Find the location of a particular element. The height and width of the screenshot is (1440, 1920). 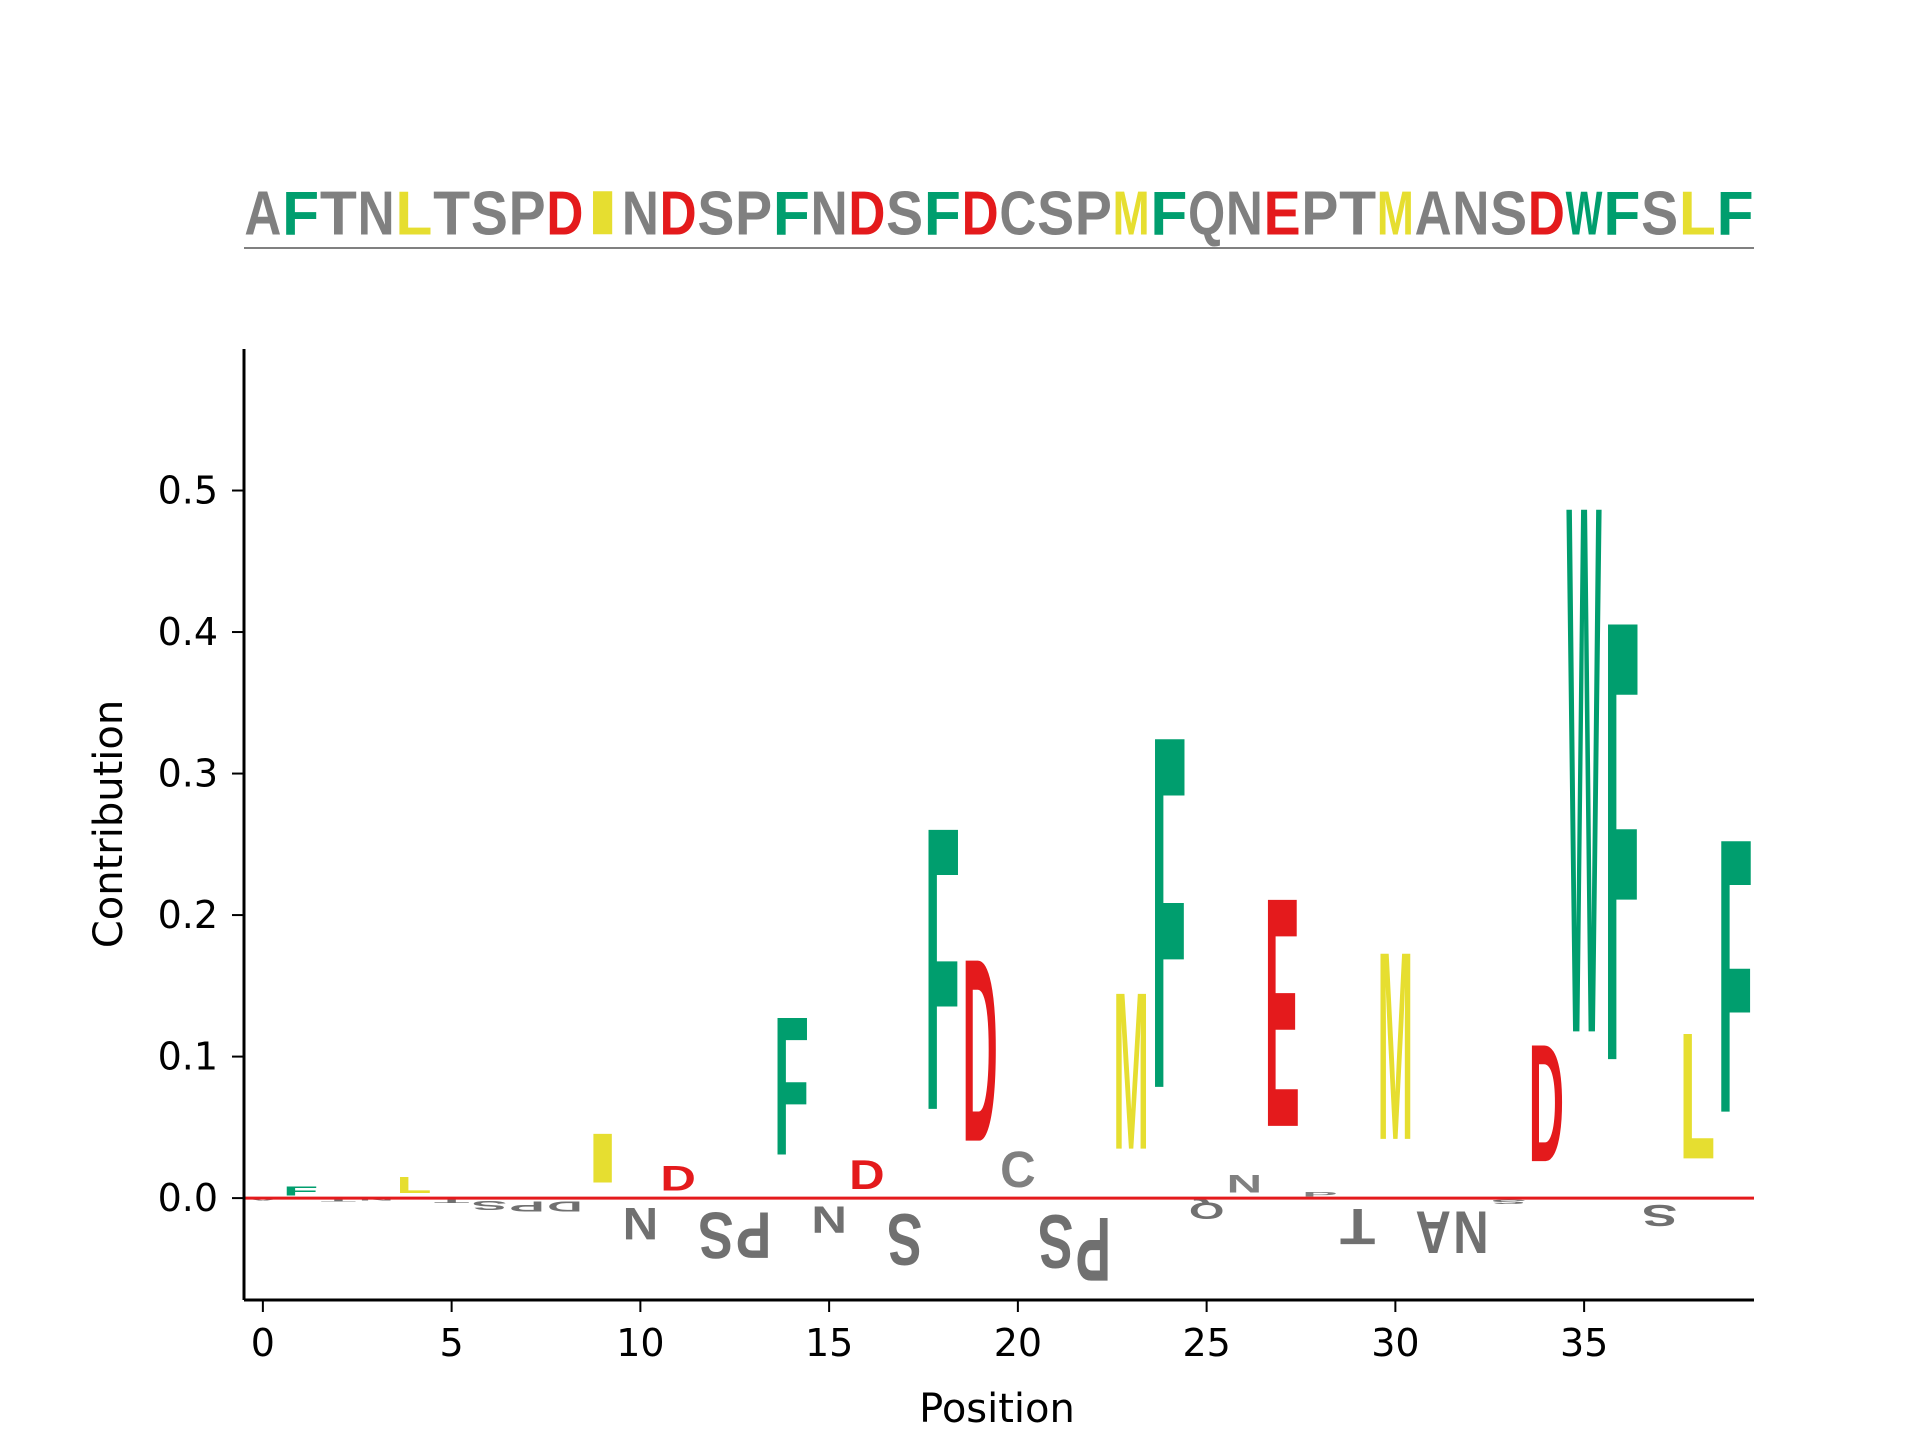

x-tick-label: 20 is located at coordinates (1018, 1343).